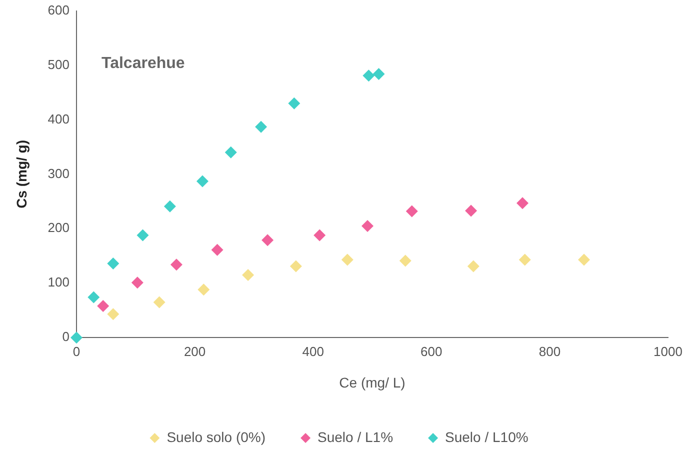 The height and width of the screenshot is (460, 688). I want to click on y-tick-label: 200, so click(59, 228).